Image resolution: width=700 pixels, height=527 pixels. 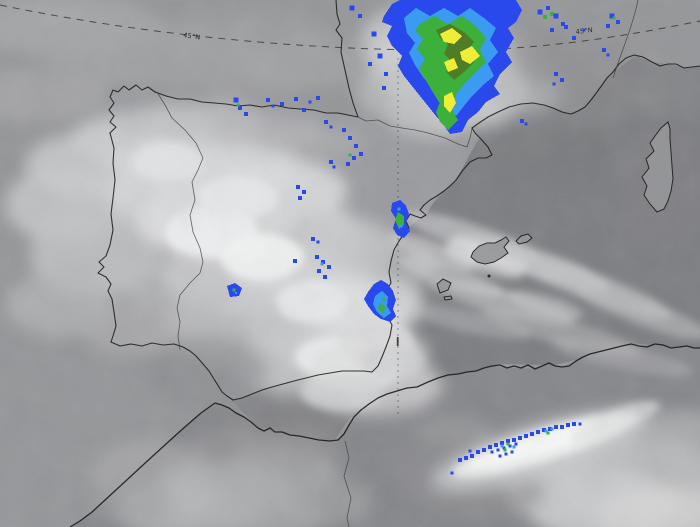 What do you see at coordinates (657, 167) in the screenshot?
I see `corsica-island` at bounding box center [657, 167].